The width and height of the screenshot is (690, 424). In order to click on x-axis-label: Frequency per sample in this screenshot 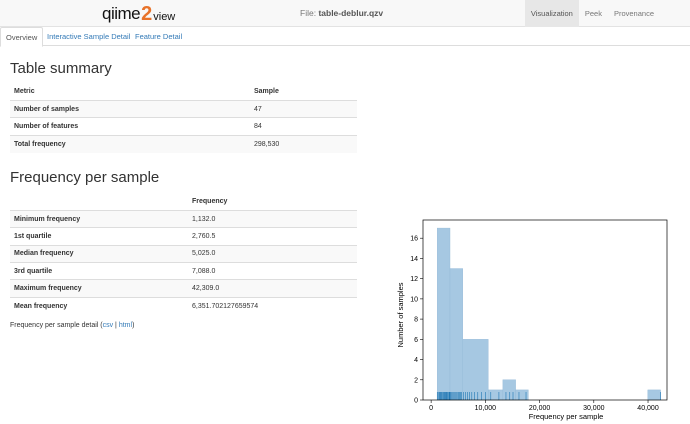, I will do `click(566, 416)`.